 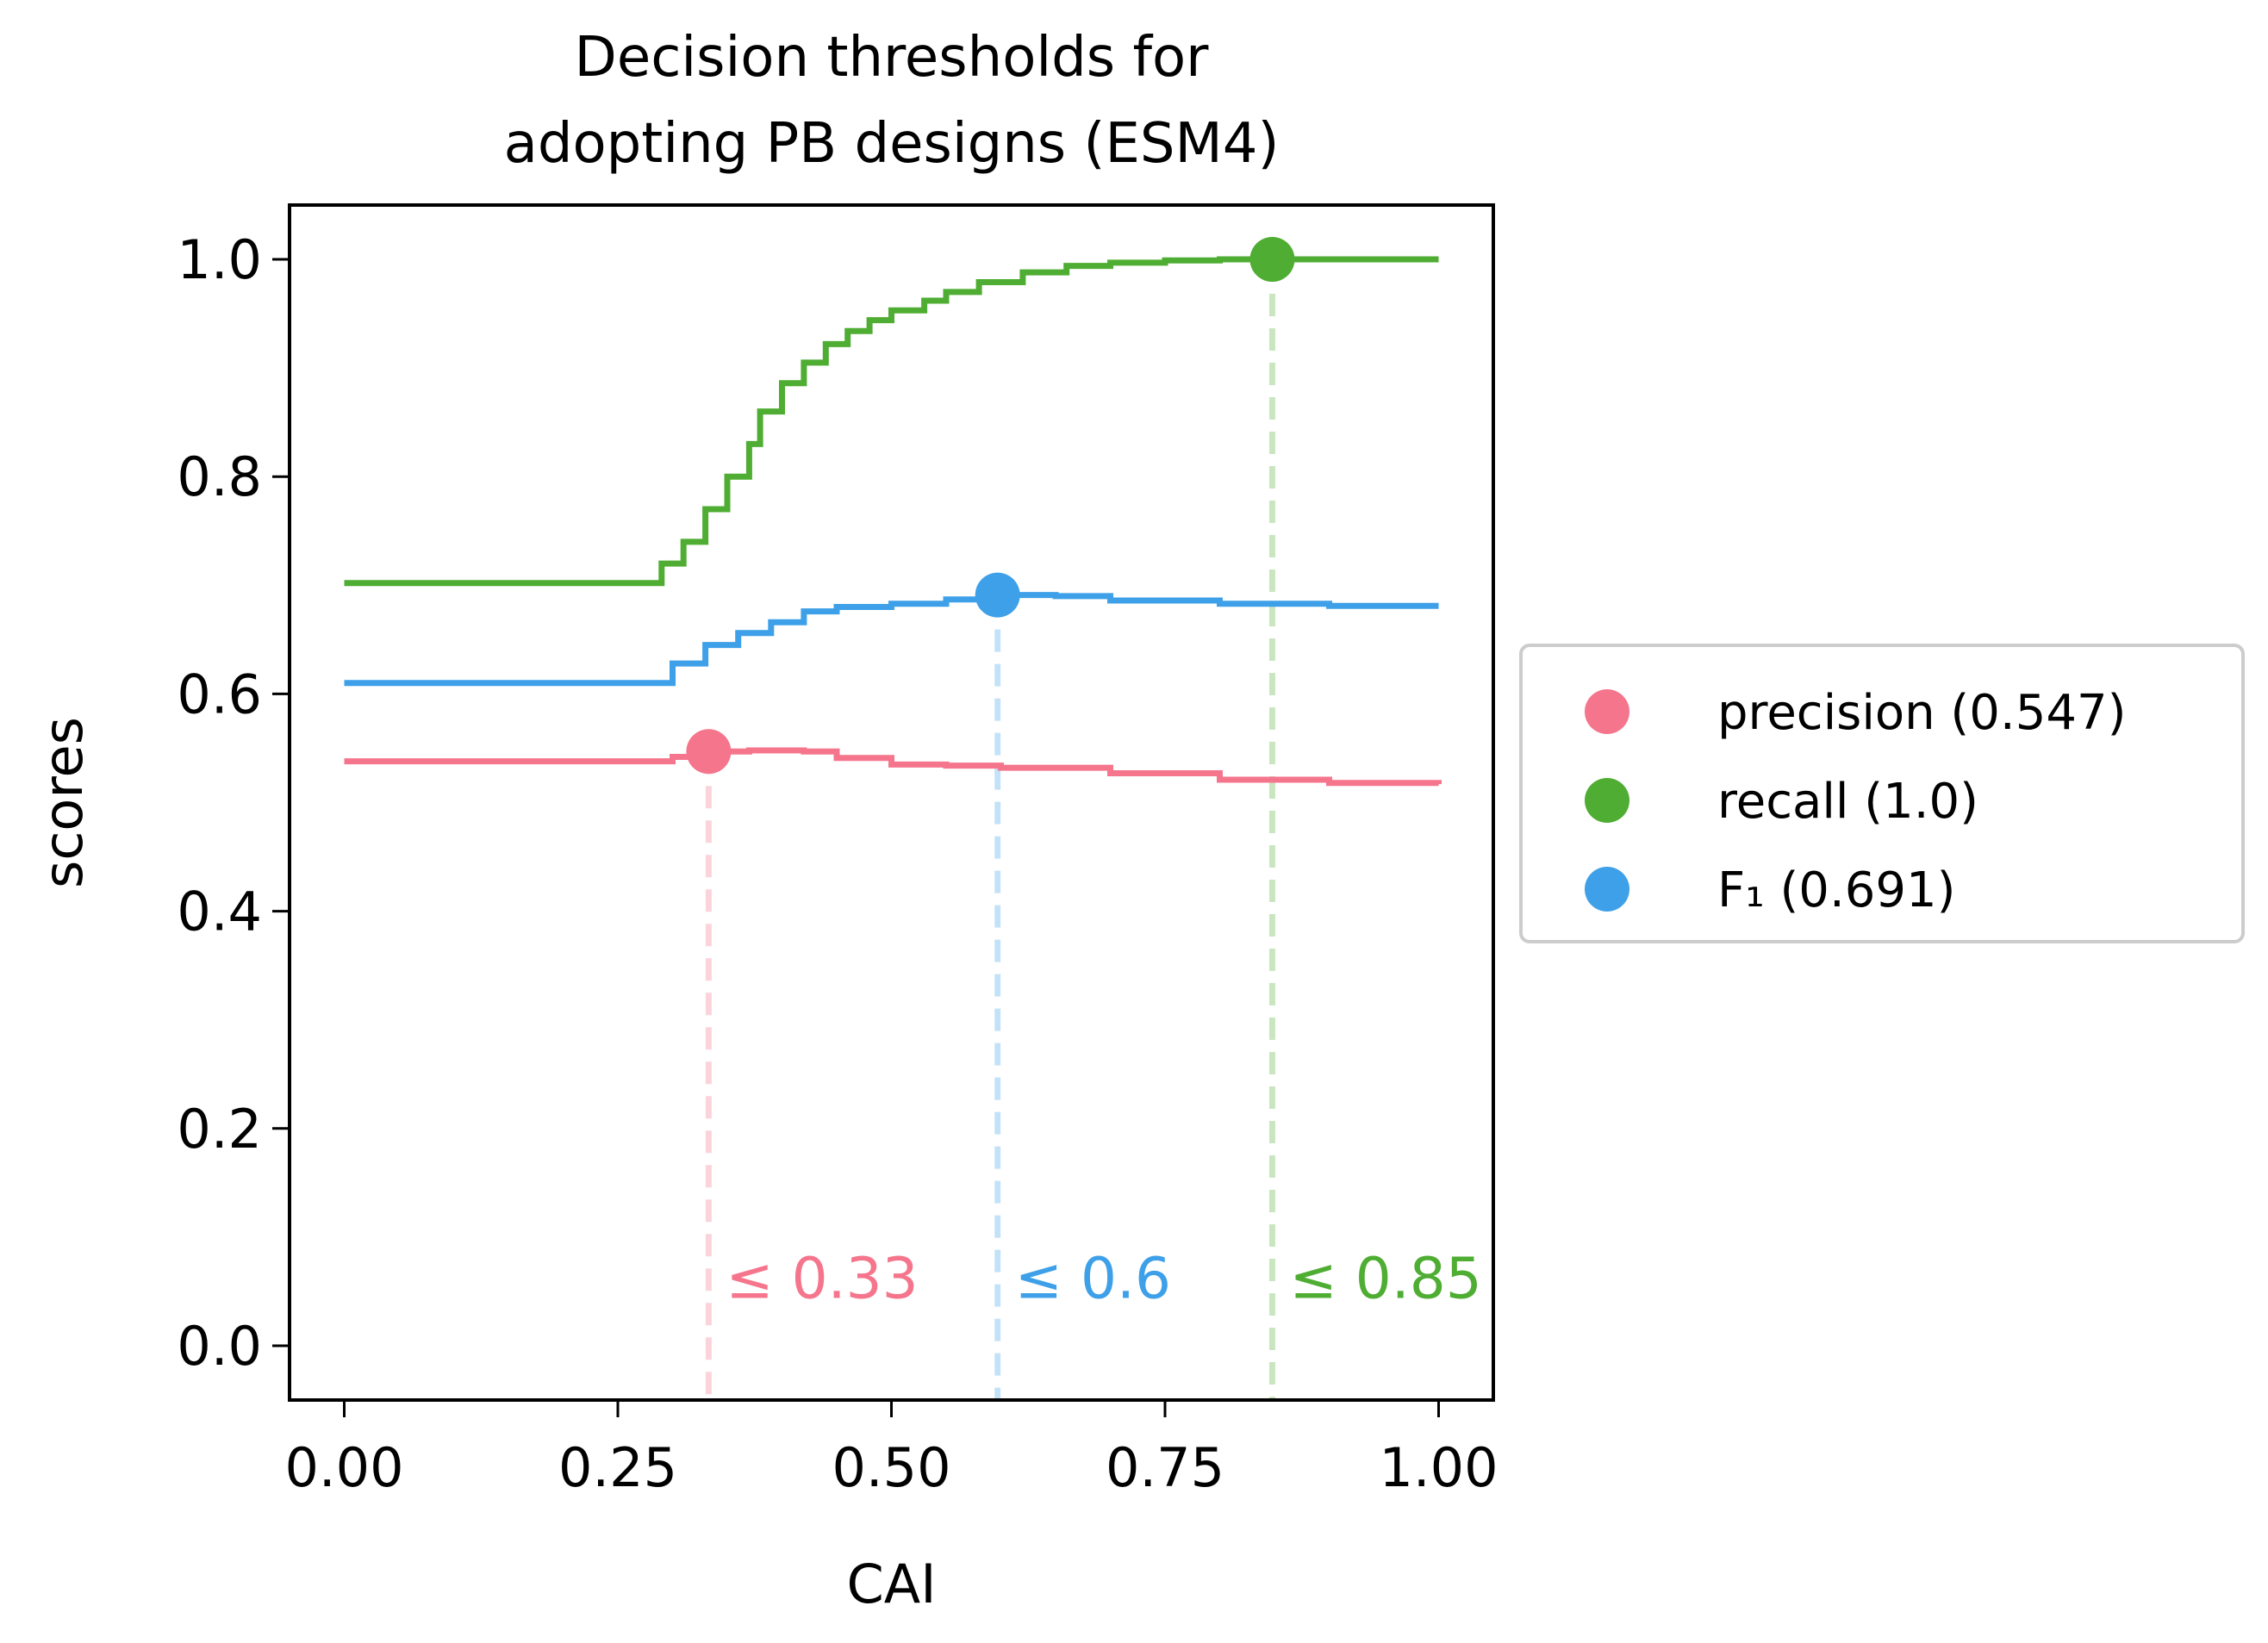 I want to click on recall-legend-label: recall (1.0), so click(x=1847, y=802).